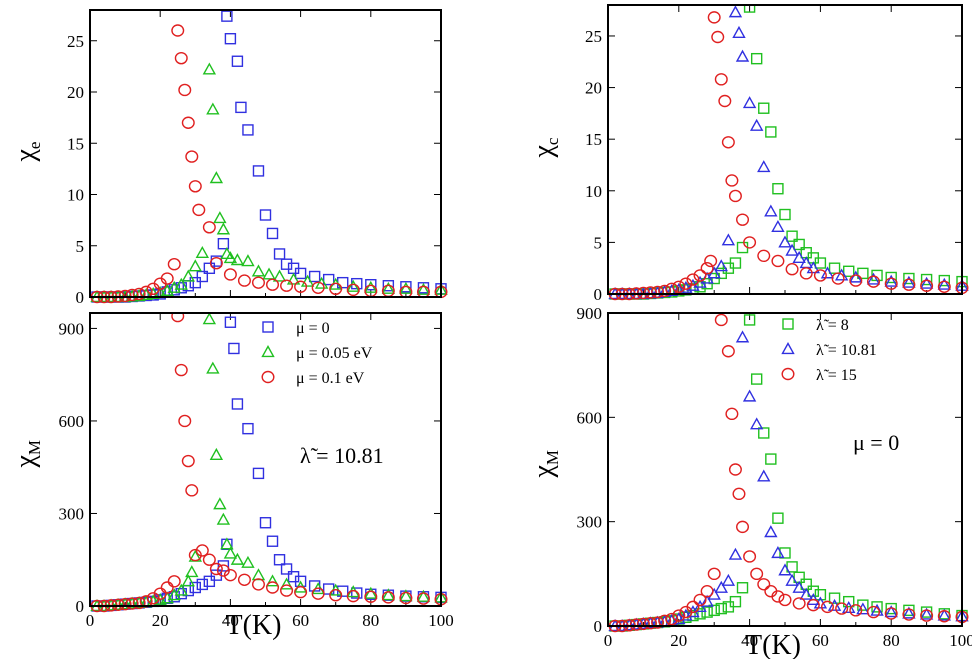 Image resolution: width=972 pixels, height=659 pixels. I want to click on y-tick-label: 20, so click(75, 92).